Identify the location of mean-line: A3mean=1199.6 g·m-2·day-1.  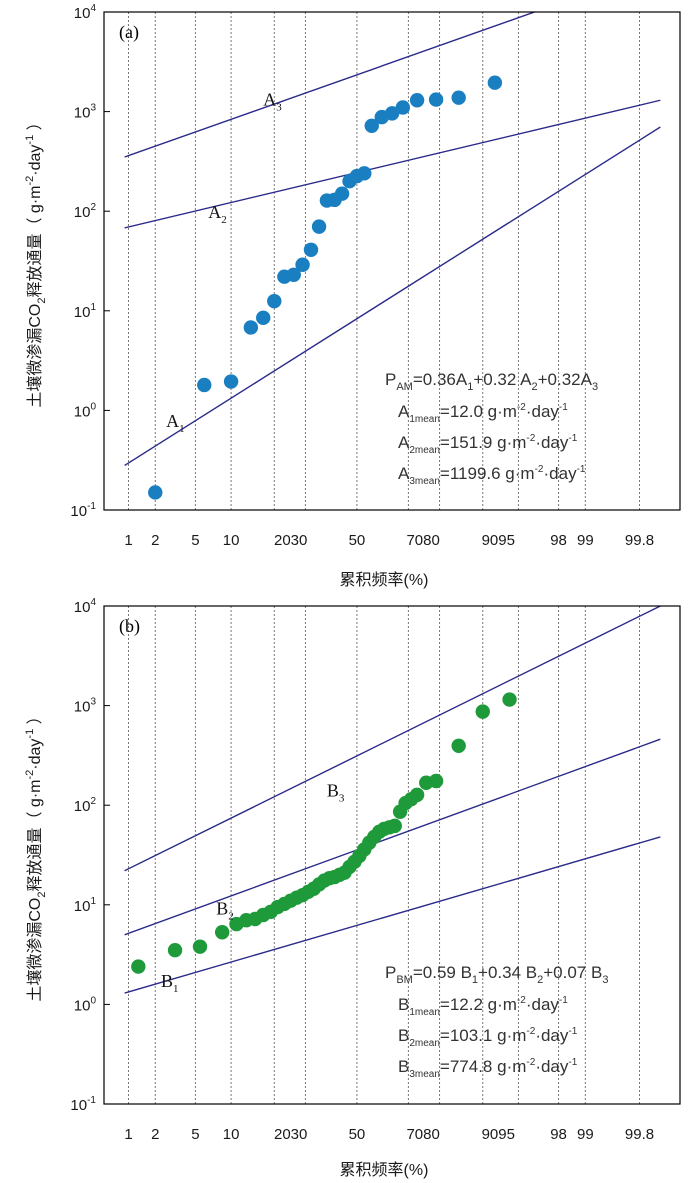
(492, 475).